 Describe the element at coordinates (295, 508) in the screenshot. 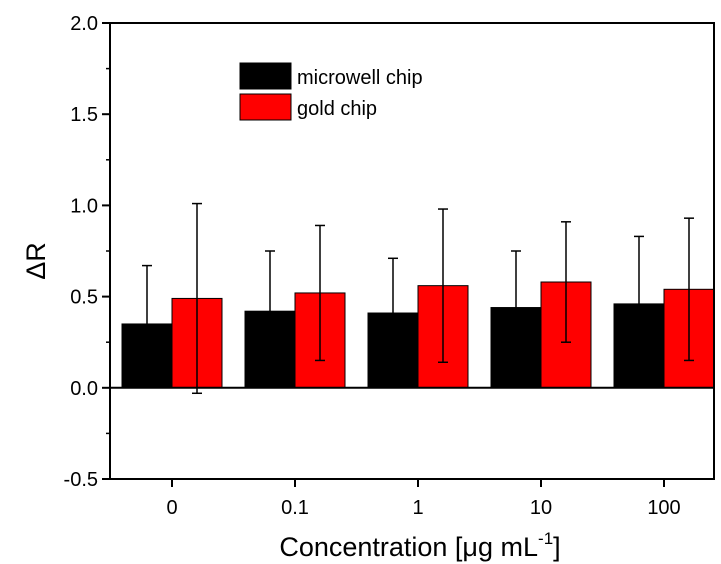

I see `x-tick-label: 0.1` at that location.